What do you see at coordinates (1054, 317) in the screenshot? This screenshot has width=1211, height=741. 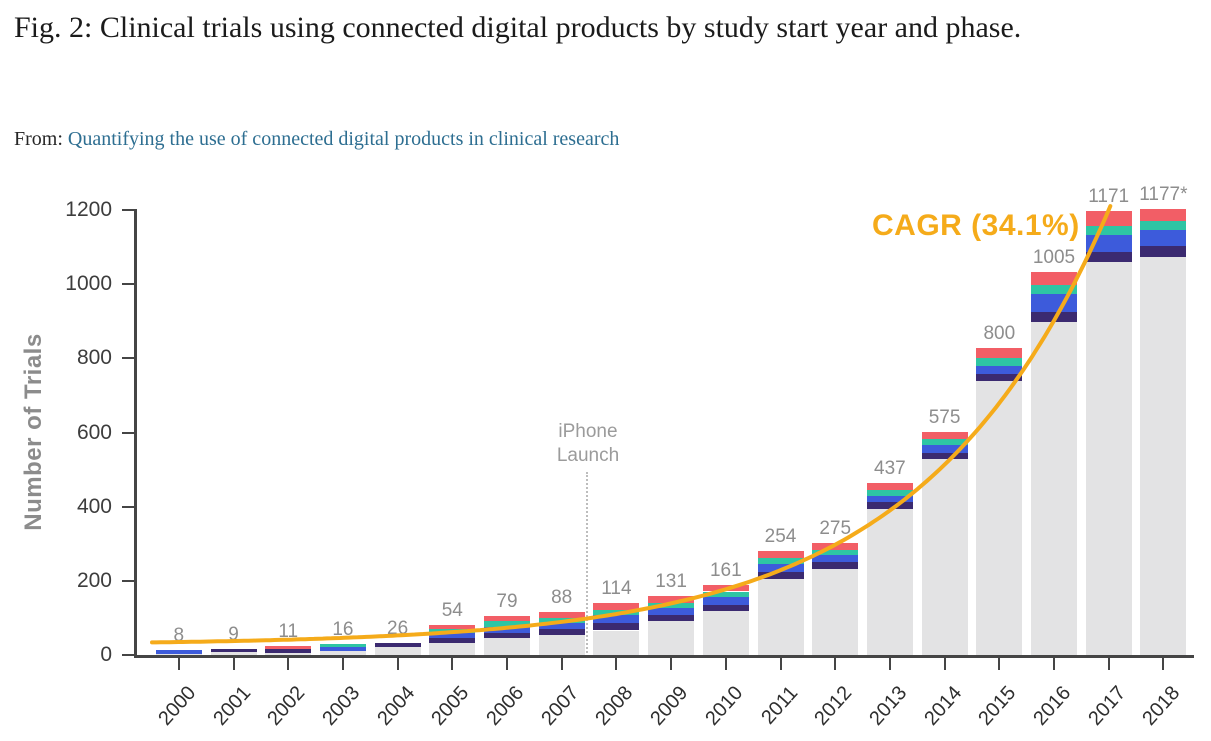 I see `bar-segment-segment-indigo-2016` at bounding box center [1054, 317].